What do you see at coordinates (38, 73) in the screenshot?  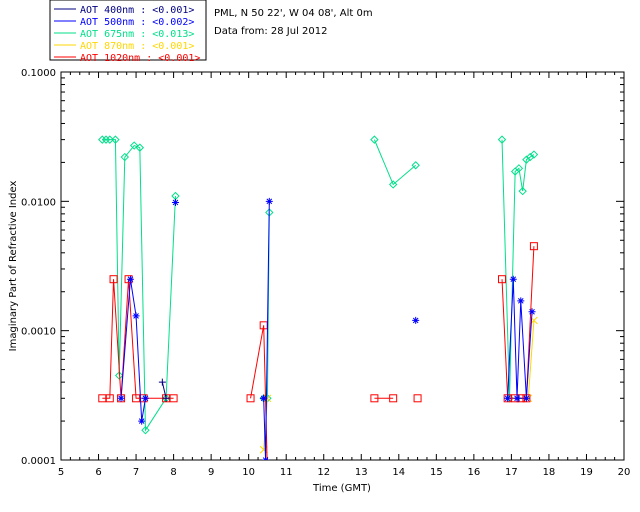 I see `y-tick-label: 0.1000` at bounding box center [38, 73].